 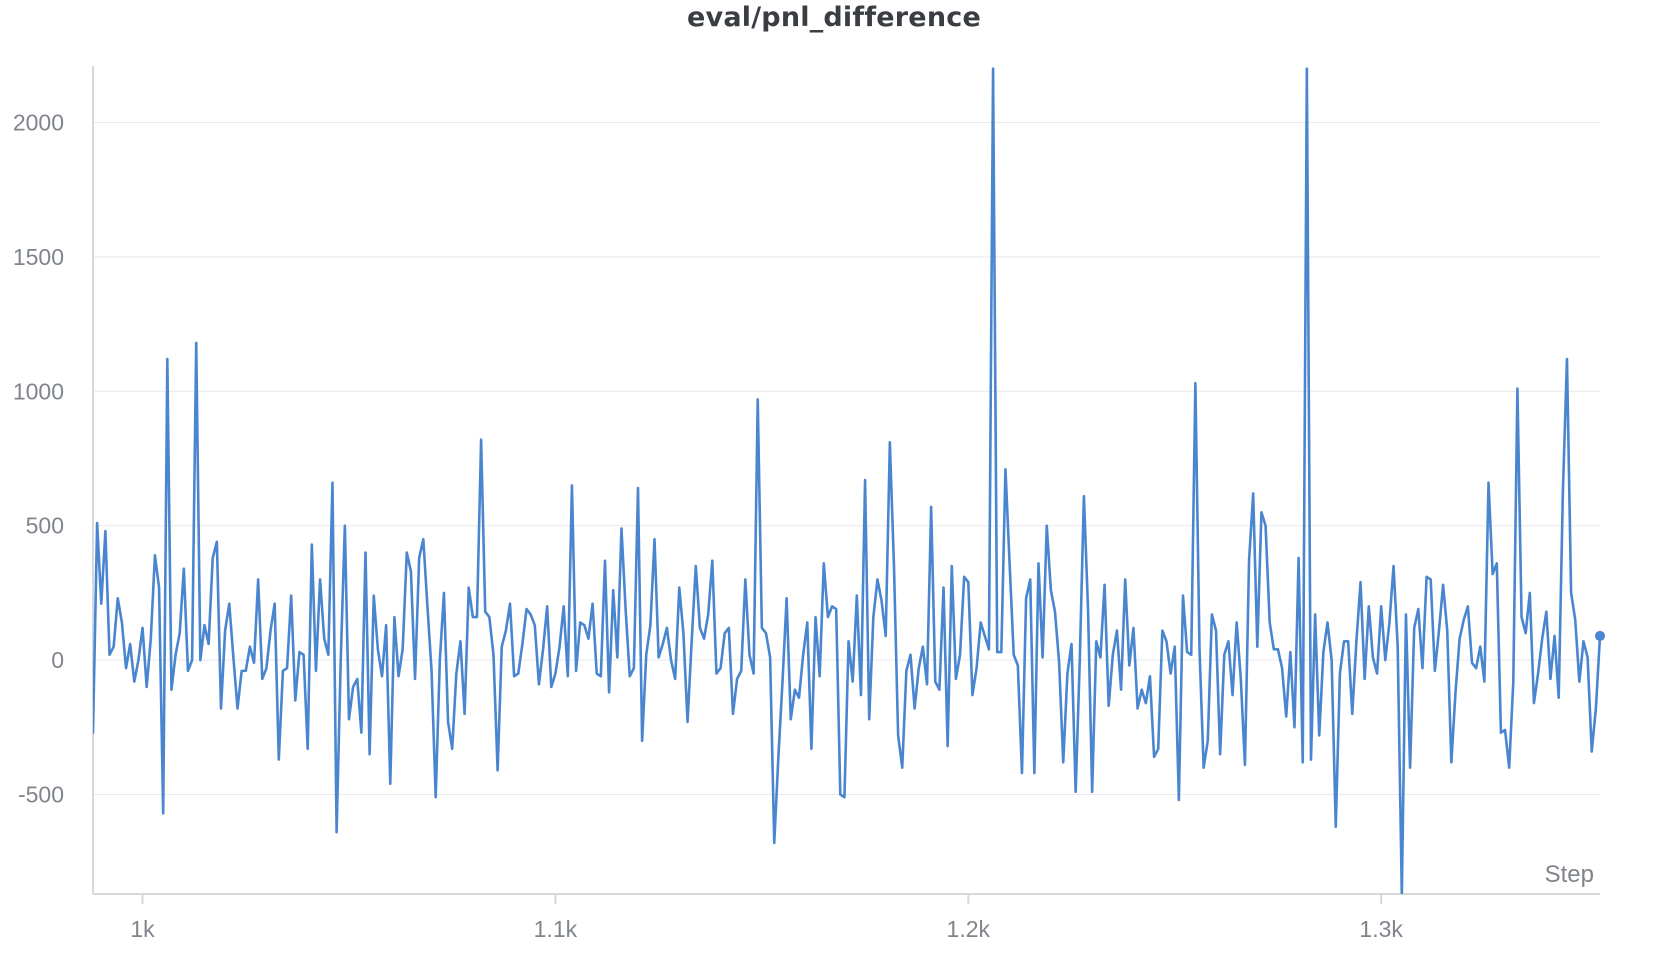 I want to click on x-tick-label: 1k, so click(x=142, y=929).